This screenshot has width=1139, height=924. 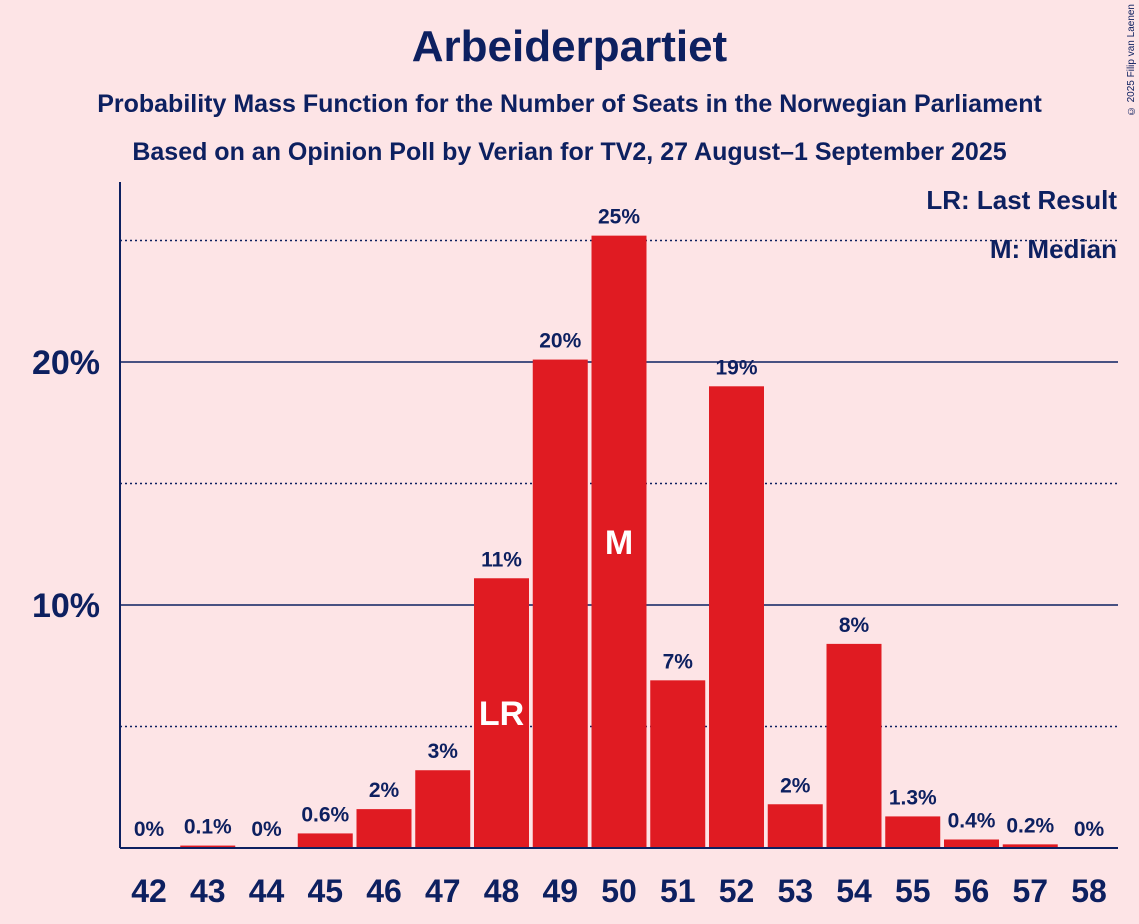 What do you see at coordinates (267, 891) in the screenshot?
I see `x-tick-label-44: 44` at bounding box center [267, 891].